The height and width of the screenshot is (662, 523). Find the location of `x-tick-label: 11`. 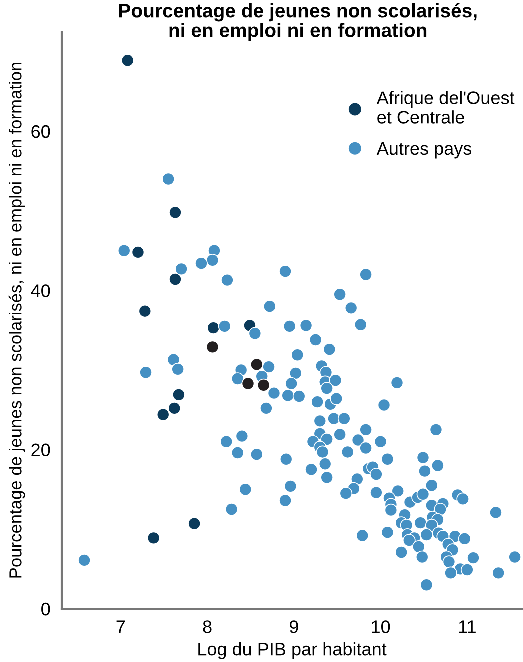

x-tick-label: 11 is located at coordinates (467, 627).